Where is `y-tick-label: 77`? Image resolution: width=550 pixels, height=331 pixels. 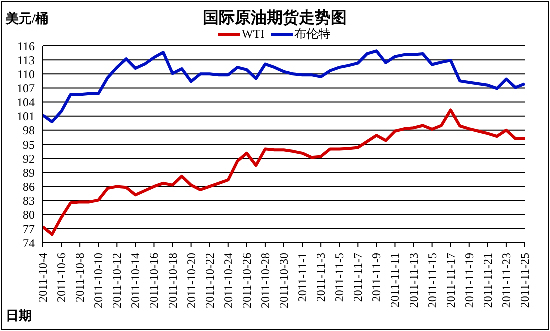
y-tick-label: 77 is located at coordinates (29, 229).